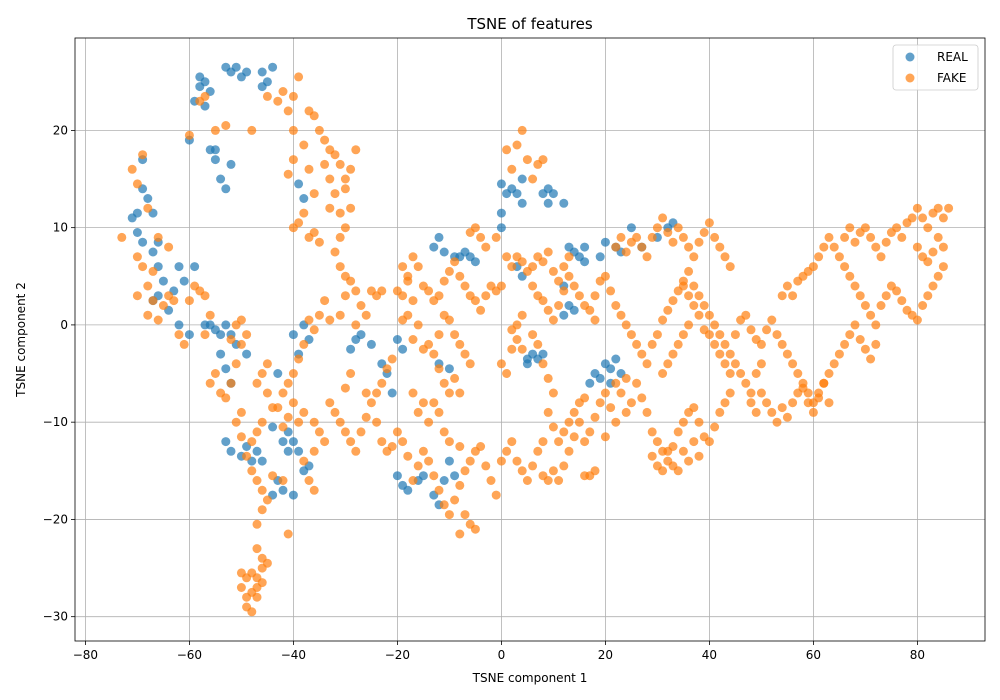 The width and height of the screenshot is (1000, 700). I want to click on chart-title: TSNE of features, so click(529, 24).